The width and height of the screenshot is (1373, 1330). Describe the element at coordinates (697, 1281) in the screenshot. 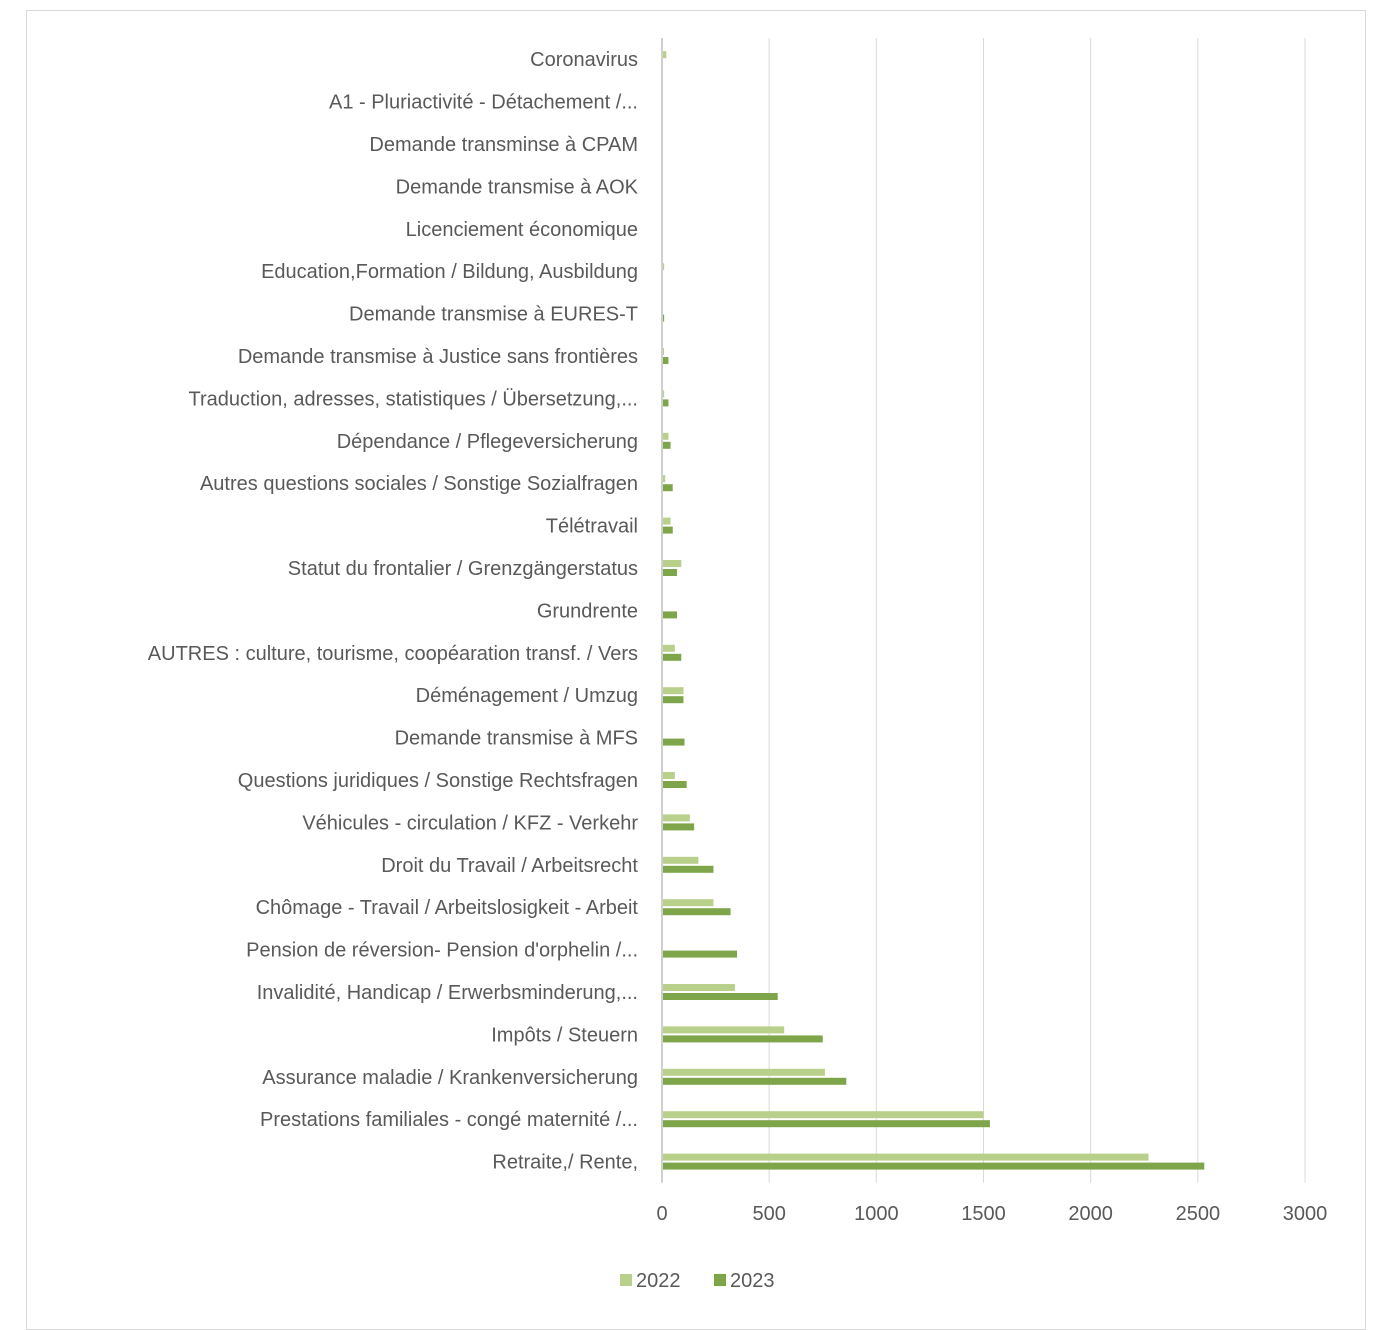

I see `legend: 2022 2023` at that location.